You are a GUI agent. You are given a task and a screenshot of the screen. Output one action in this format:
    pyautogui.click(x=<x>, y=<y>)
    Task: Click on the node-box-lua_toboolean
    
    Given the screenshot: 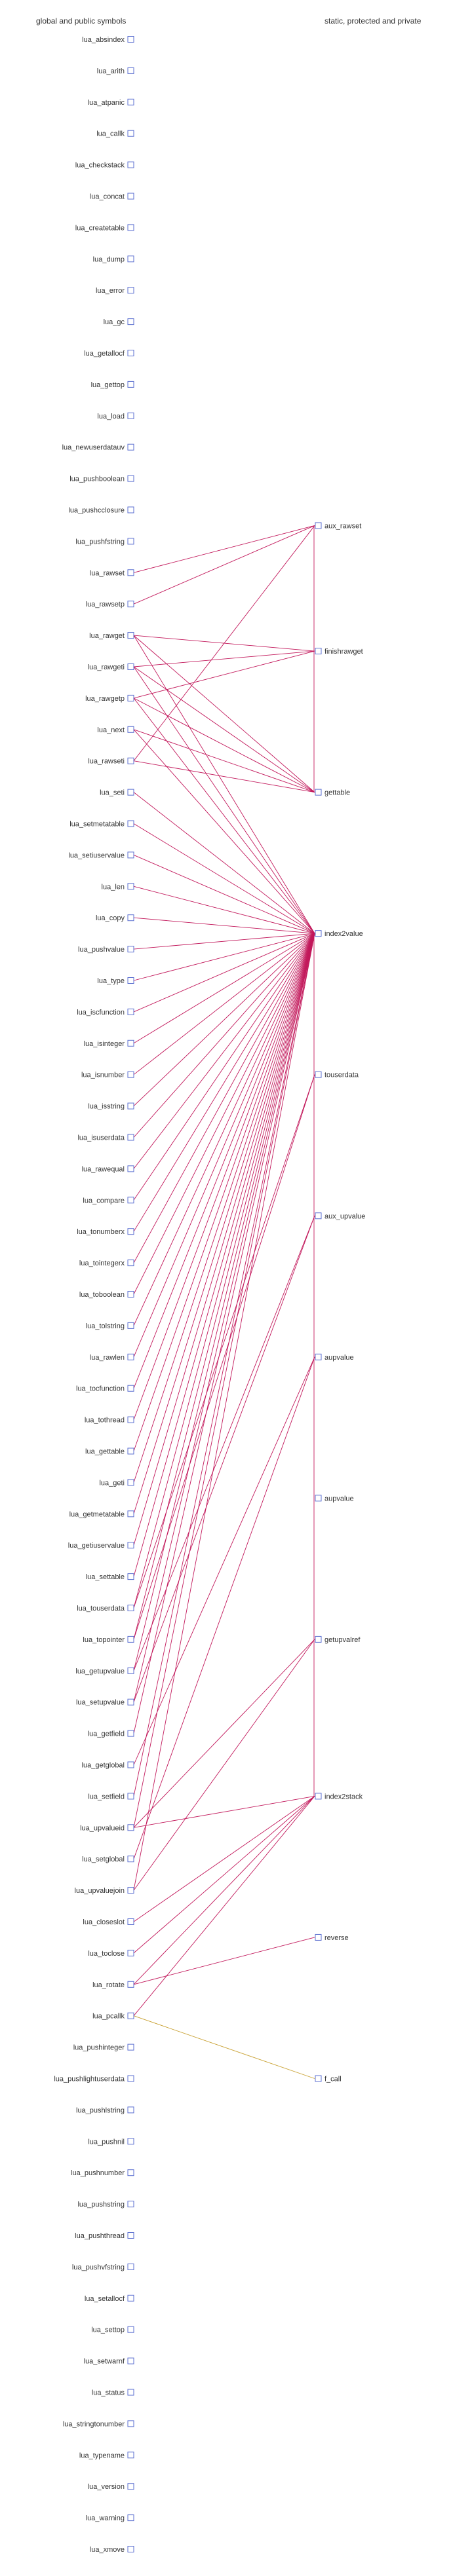 What is the action you would take?
    pyautogui.click(x=130, y=1294)
    